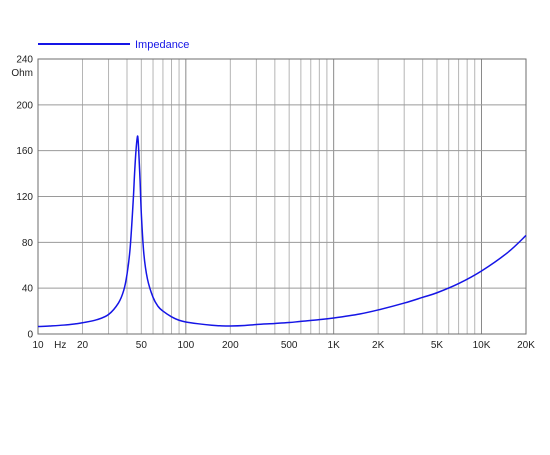 This screenshot has width=550, height=455. I want to click on y-axis-label: Ohm, so click(22, 73).